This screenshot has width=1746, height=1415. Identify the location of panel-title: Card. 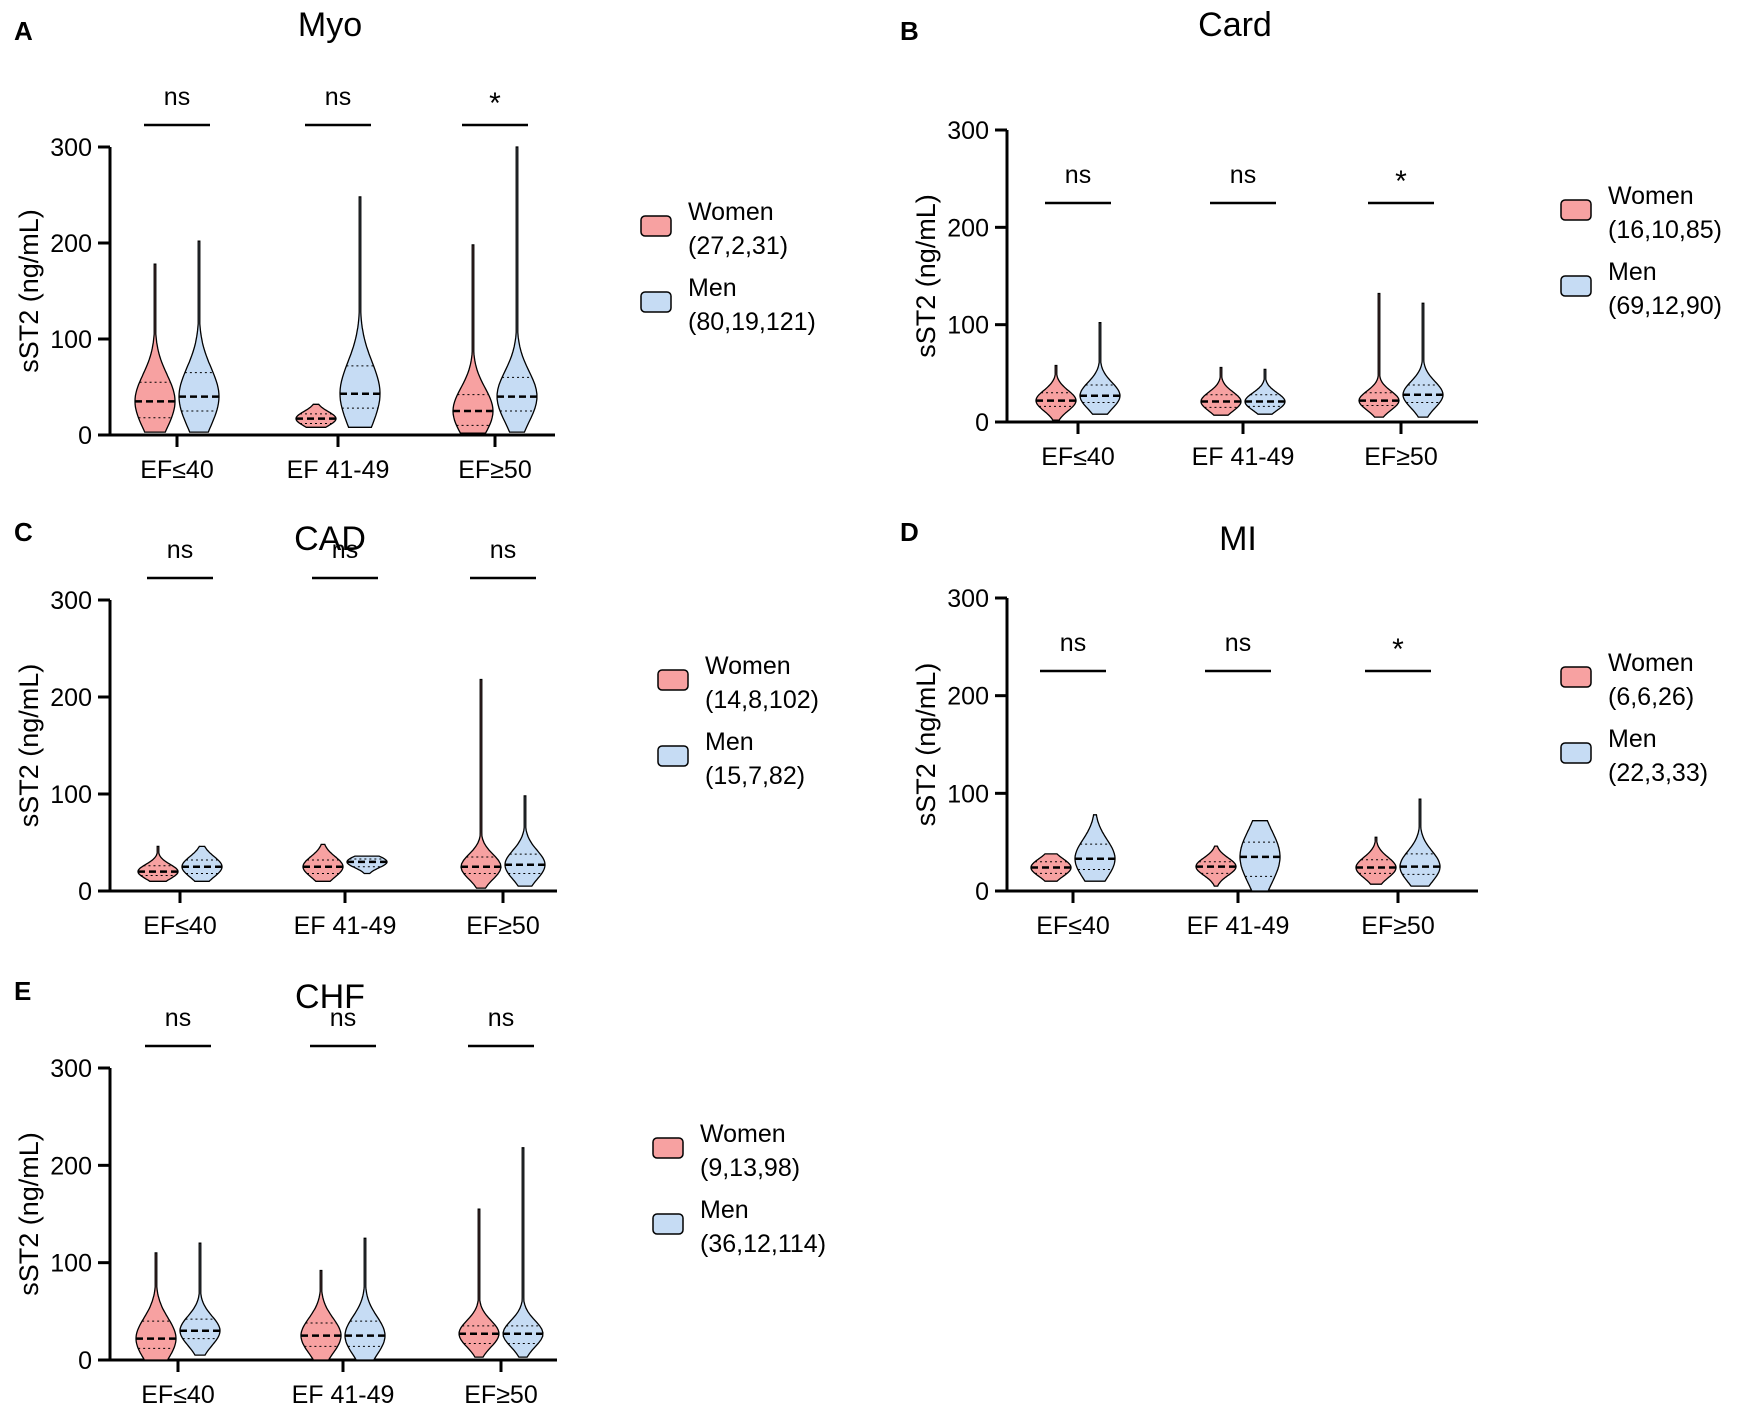
(1235, 25).